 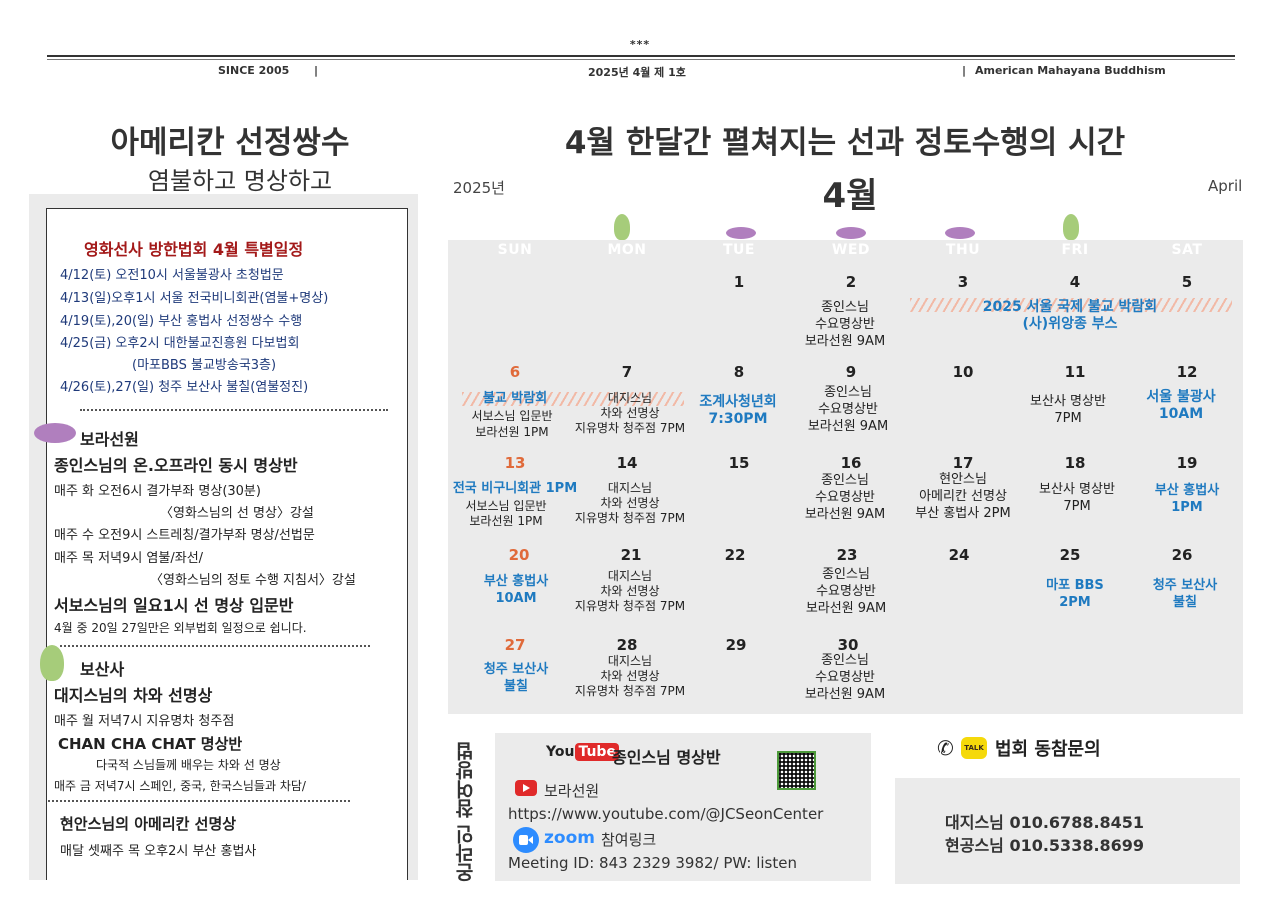 What do you see at coordinates (963, 513) in the screenshot?
I see `calendar-event: 부산 홍법사 2PM` at bounding box center [963, 513].